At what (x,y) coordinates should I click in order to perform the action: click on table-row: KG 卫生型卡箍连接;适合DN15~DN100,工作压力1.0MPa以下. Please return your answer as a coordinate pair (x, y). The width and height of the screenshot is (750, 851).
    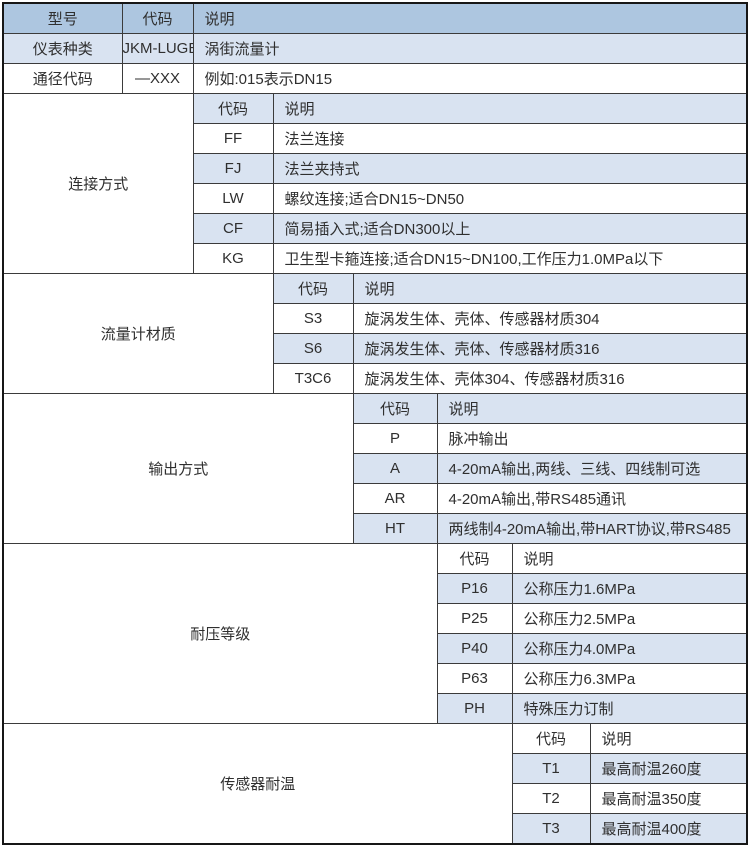
    Looking at the image, I should click on (375, 258).